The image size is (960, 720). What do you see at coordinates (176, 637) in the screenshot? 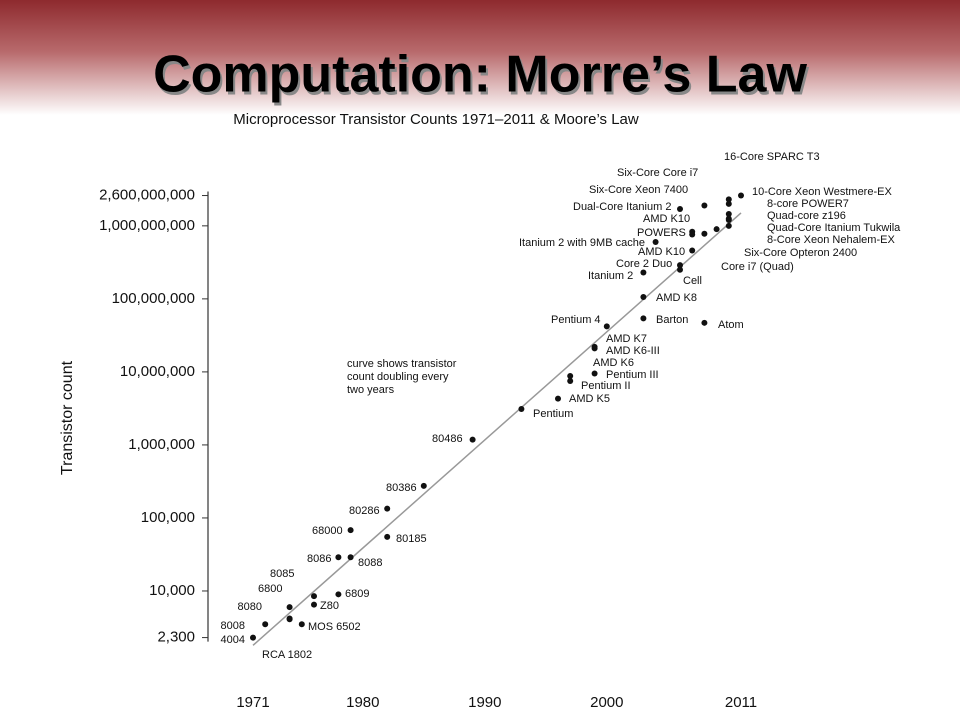
I see `y-tick-label: 2,300` at bounding box center [176, 637].